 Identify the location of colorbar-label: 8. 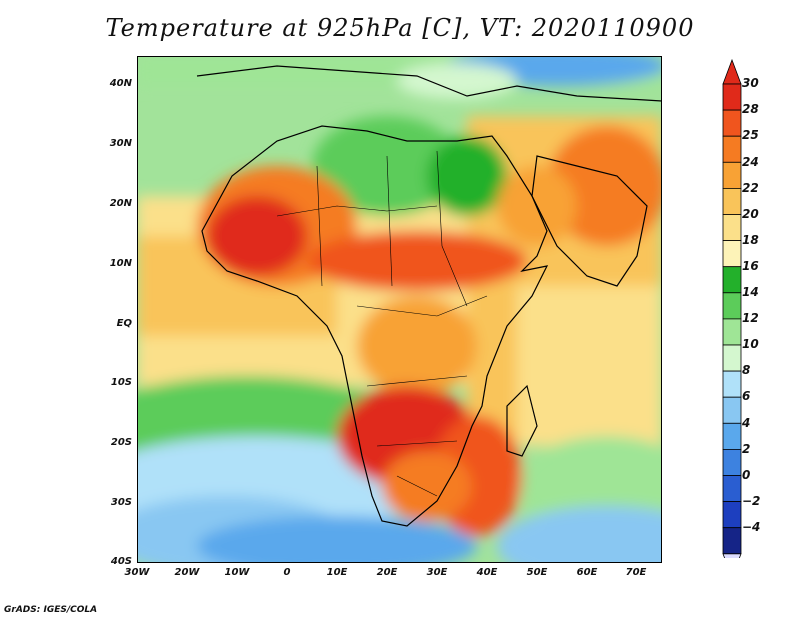
(746, 370).